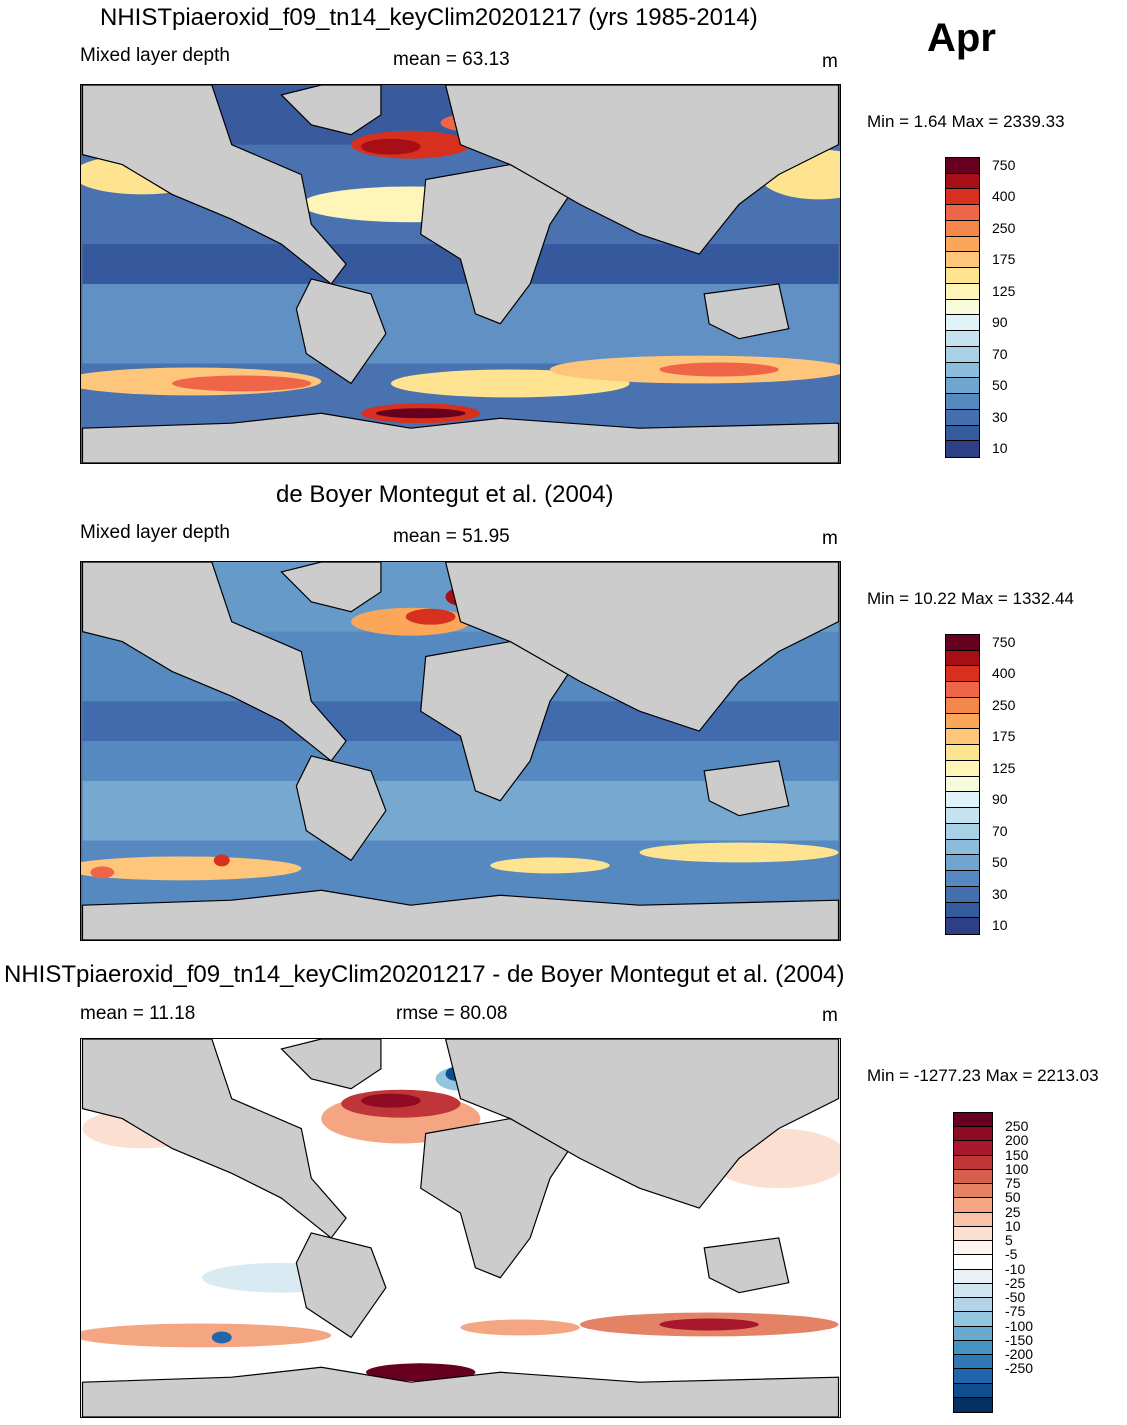 The width and height of the screenshot is (1127, 1425). Describe the element at coordinates (1013, 1183) in the screenshot. I see `colorbar-tick-label: 75` at that location.